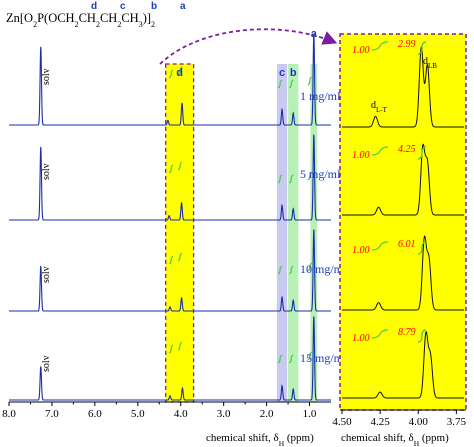  I want to click on zoom-tick-label: 3.75, so click(457, 422).